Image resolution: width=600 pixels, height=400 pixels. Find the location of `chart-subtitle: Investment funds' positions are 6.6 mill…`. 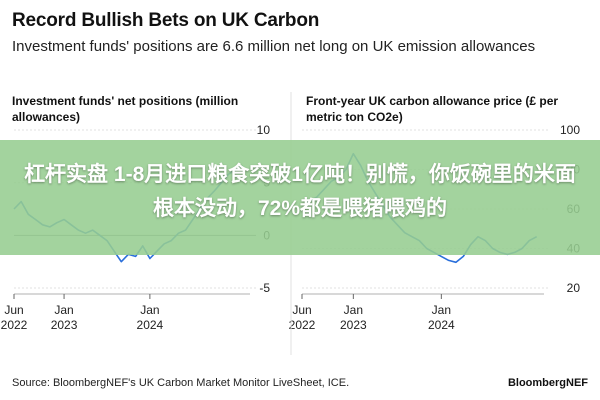

chart-subtitle: Investment funds' positions are 6.6 mill… is located at coordinates (274, 46).